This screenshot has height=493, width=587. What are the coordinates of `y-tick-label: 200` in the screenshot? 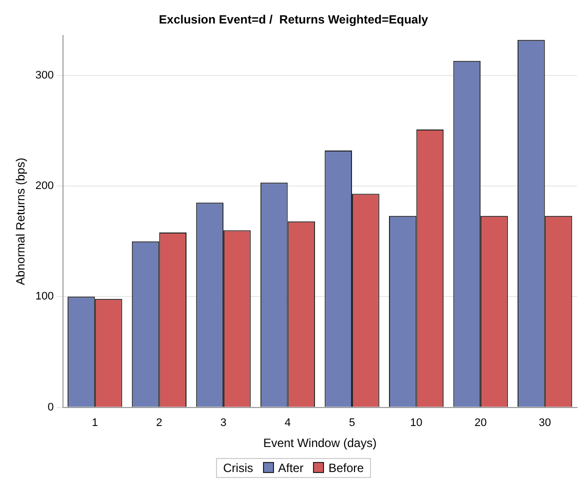 It's located at (44, 186).